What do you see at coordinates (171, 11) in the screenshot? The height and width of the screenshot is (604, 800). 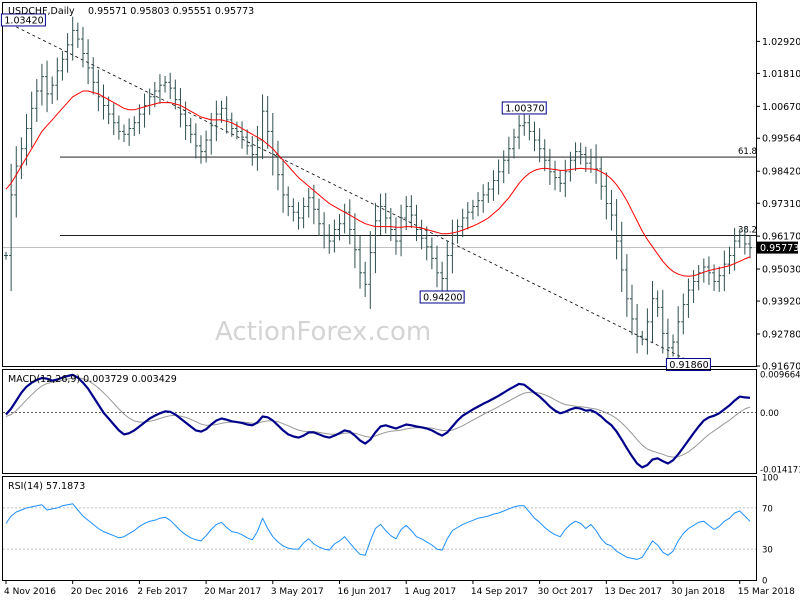 I see `price-ohlc-header: 0.95571 0.95803 0.95551 0.95773` at bounding box center [171, 11].